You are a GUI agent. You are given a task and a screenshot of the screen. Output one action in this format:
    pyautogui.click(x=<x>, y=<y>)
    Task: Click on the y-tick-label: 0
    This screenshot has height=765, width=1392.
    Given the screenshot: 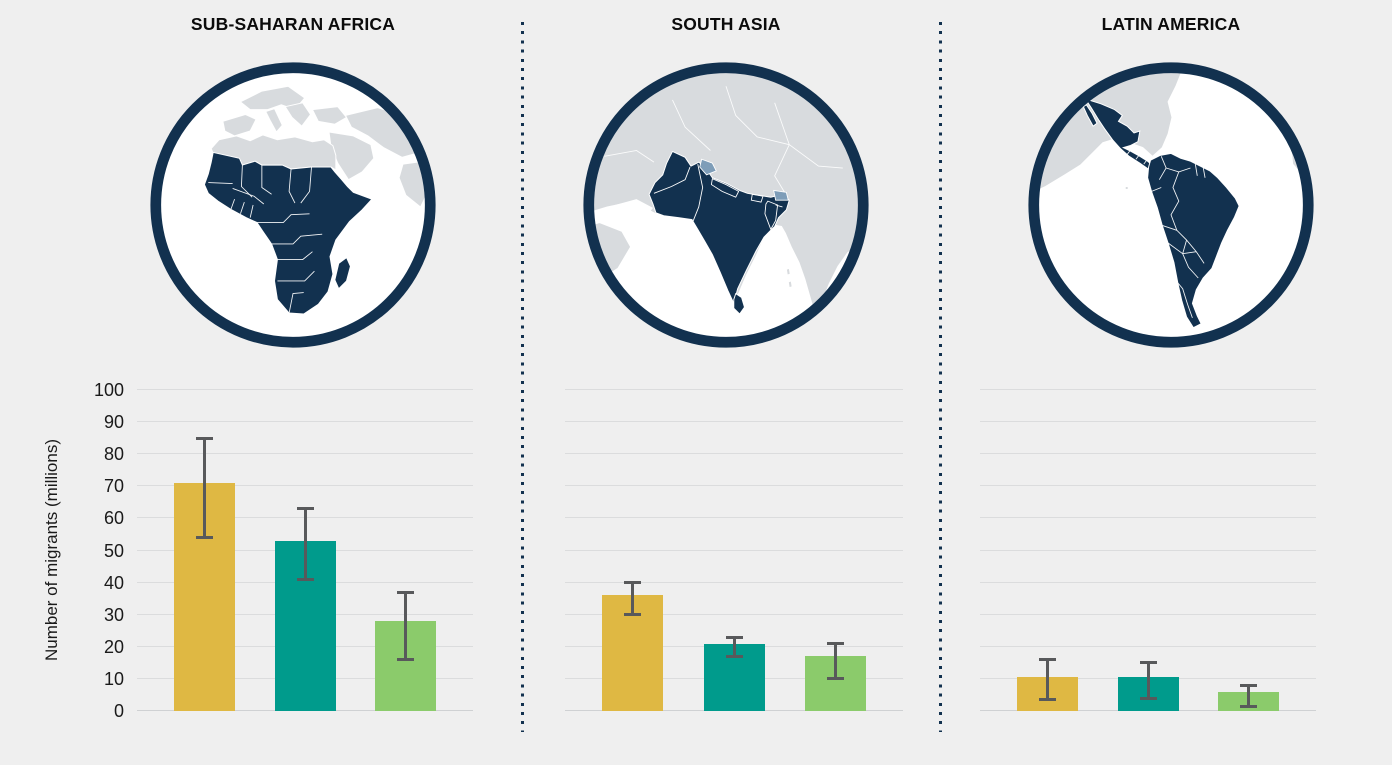 What is the action you would take?
    pyautogui.click(x=118, y=711)
    